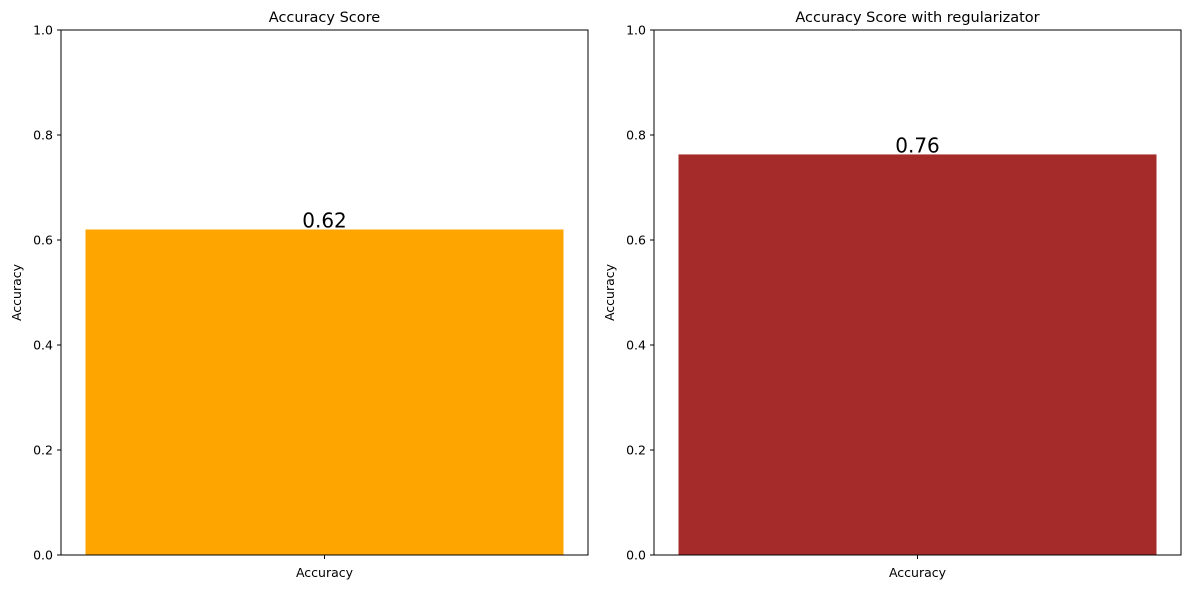 This screenshot has height=589, width=1189. Describe the element at coordinates (324, 18) in the screenshot. I see `chart-title: Accuracy Score` at that location.